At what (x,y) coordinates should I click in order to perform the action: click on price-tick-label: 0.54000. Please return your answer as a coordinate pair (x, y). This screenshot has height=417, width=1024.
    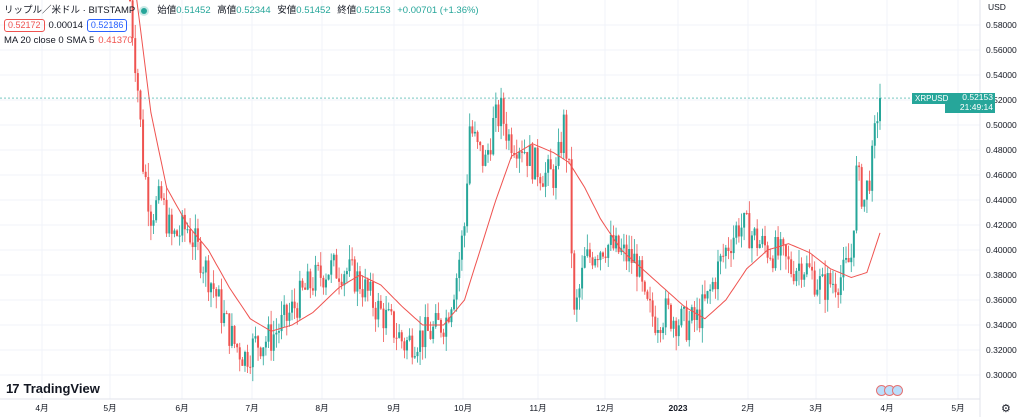
    Looking at the image, I should click on (1001, 75).